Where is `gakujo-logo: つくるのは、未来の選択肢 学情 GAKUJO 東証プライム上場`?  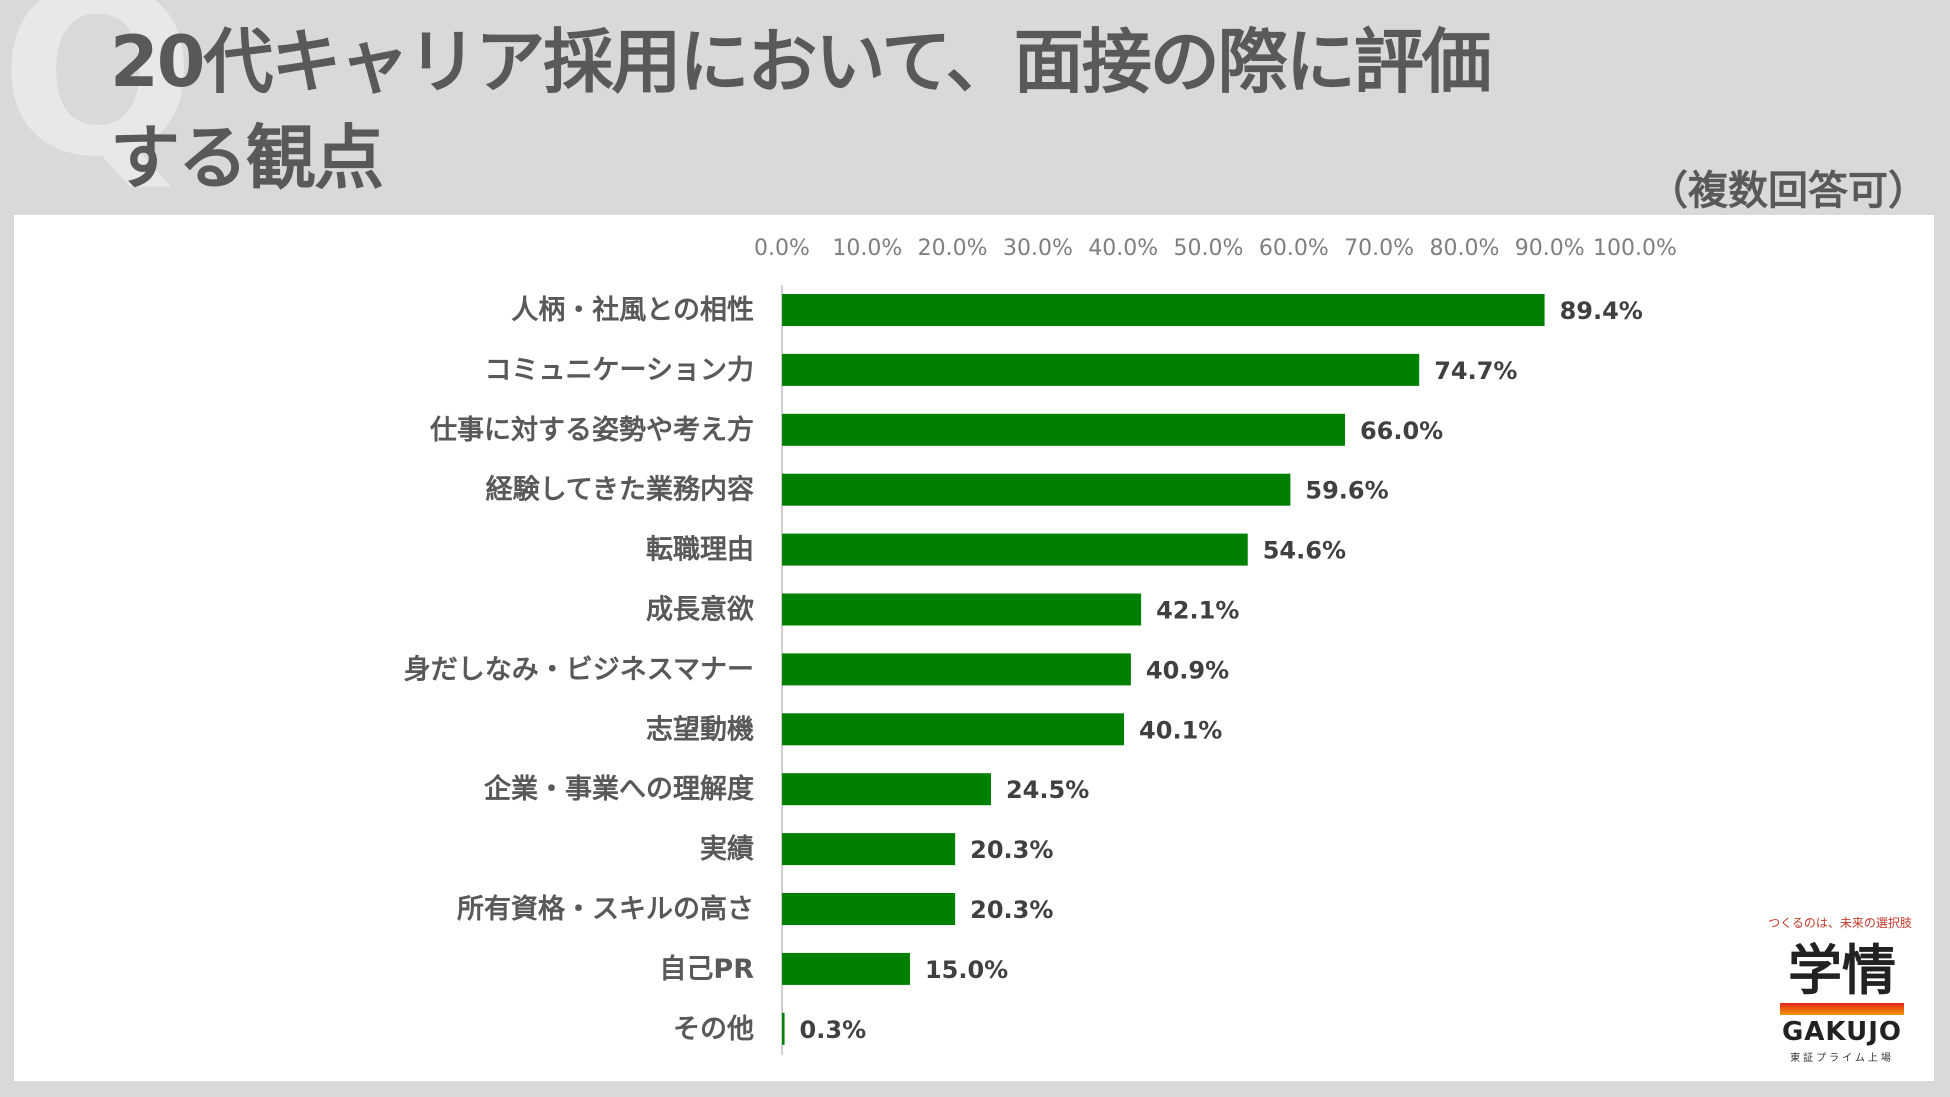 gakujo-logo: つくるのは、未来の選択肢 学情 GAKUJO 東証プライム上場 is located at coordinates (1842, 989).